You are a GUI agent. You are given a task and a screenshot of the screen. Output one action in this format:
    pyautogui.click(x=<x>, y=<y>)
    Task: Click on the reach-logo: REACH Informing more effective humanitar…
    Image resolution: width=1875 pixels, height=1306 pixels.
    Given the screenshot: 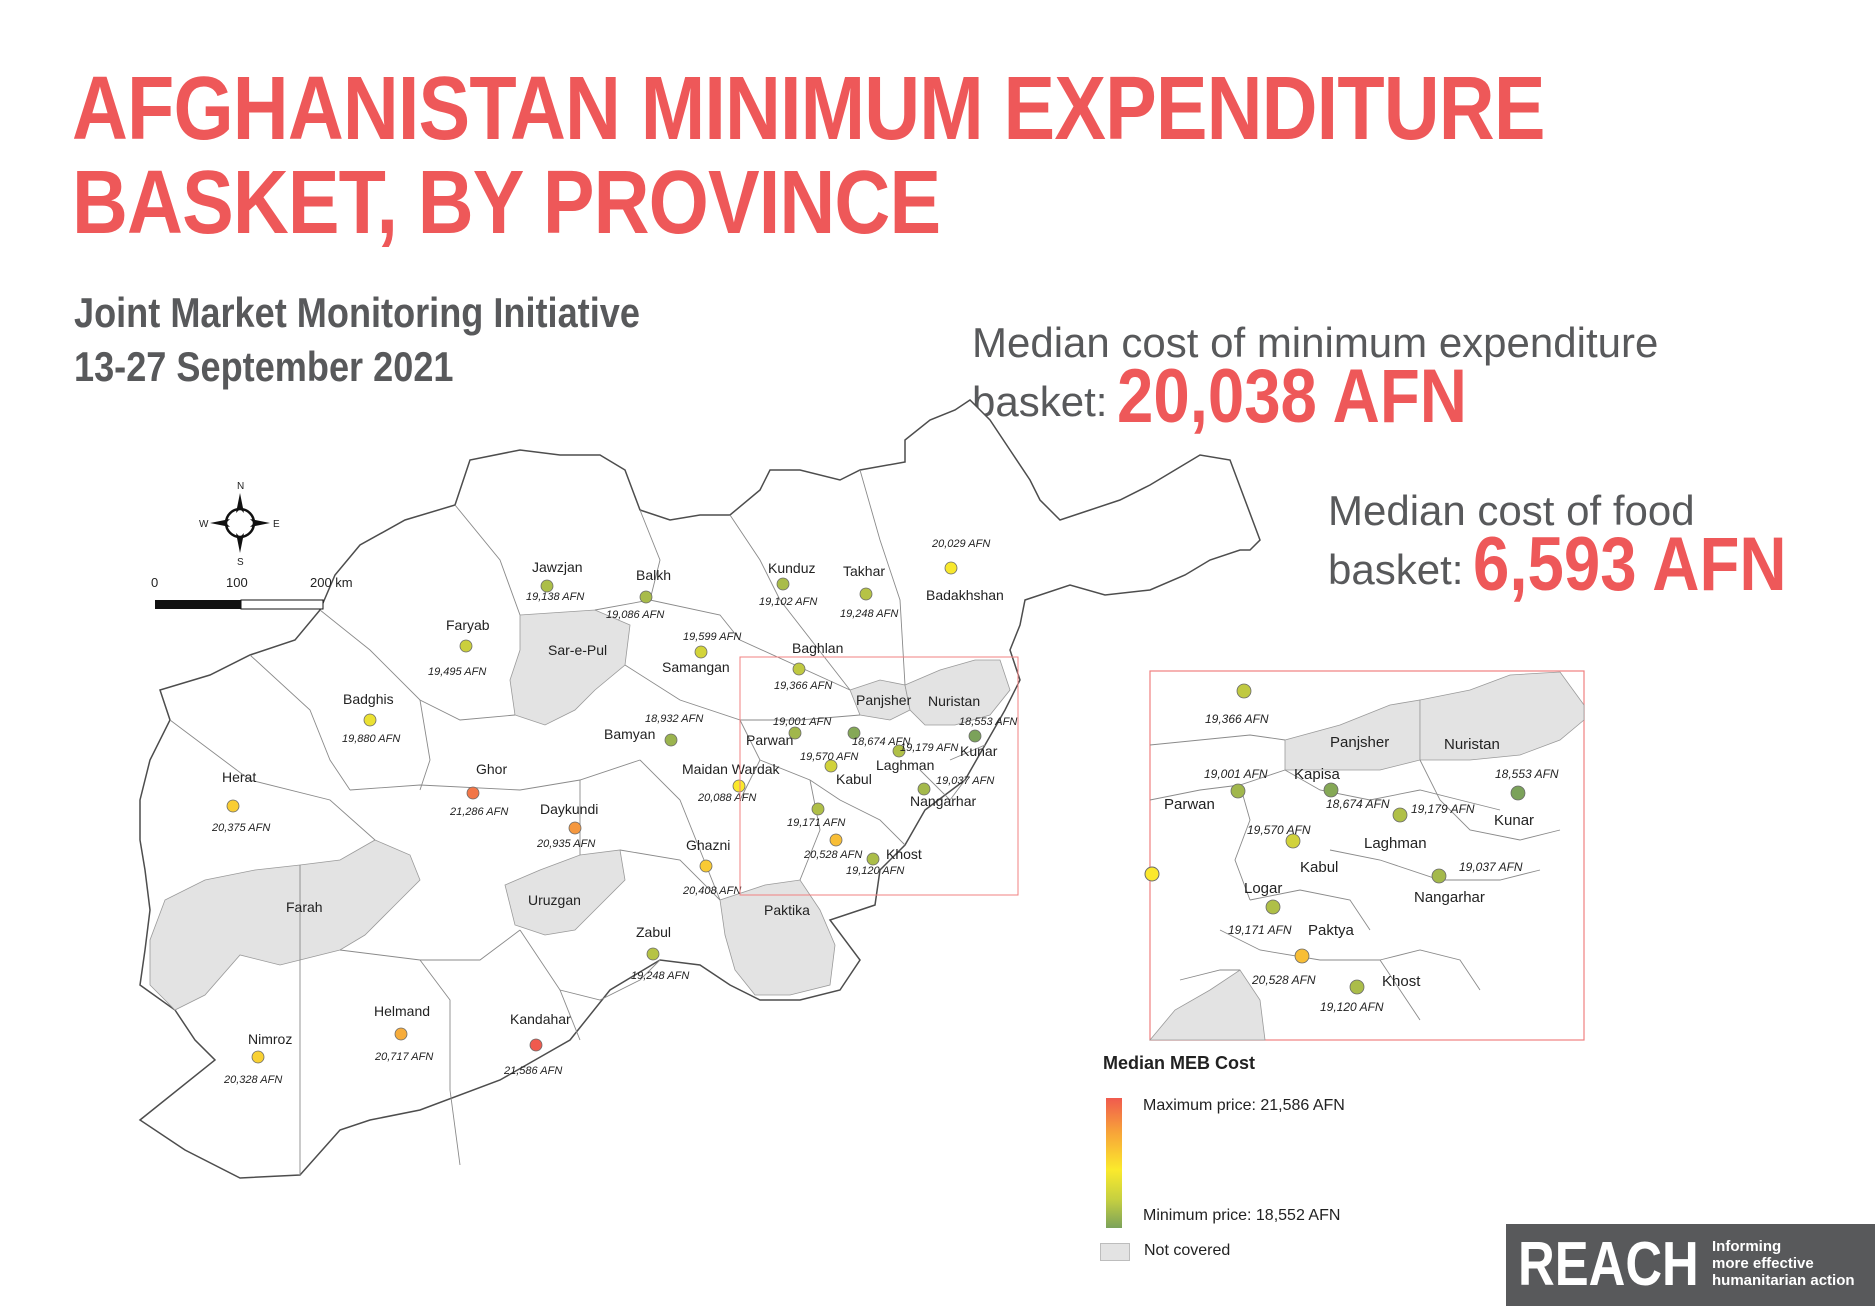 What is the action you would take?
    pyautogui.click(x=1690, y=1265)
    